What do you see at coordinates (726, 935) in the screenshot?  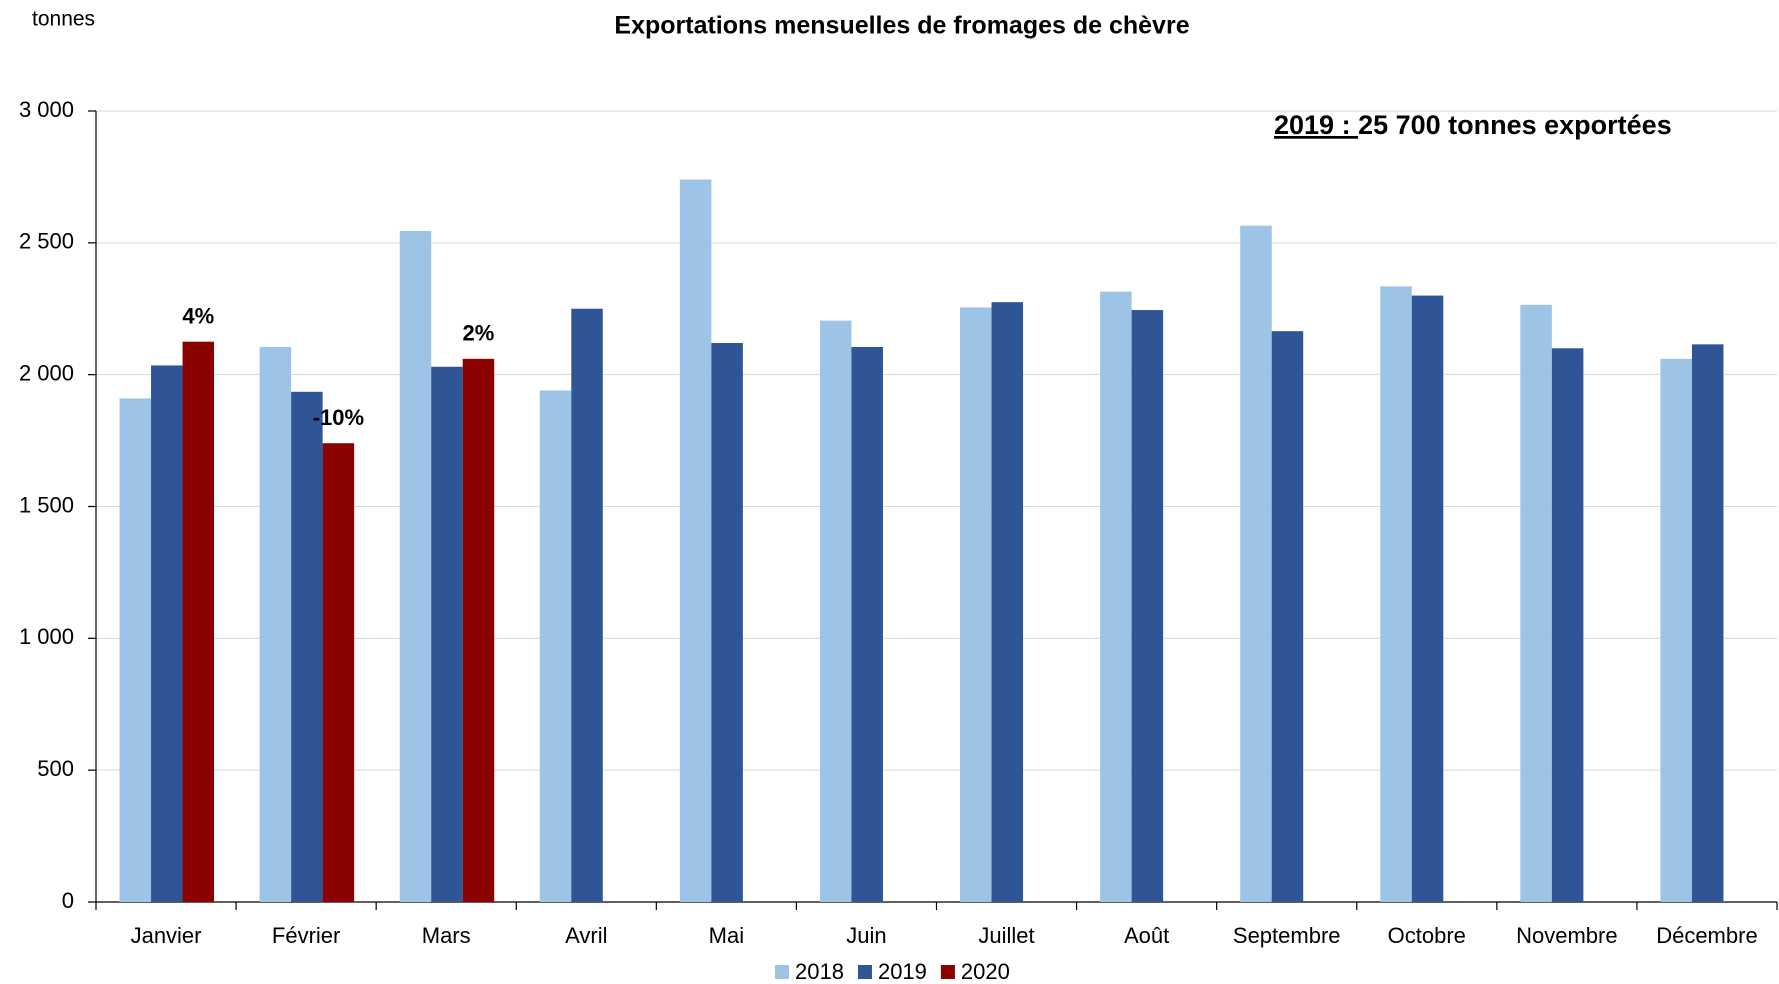 I see `x-tick-label: Mai` at bounding box center [726, 935].